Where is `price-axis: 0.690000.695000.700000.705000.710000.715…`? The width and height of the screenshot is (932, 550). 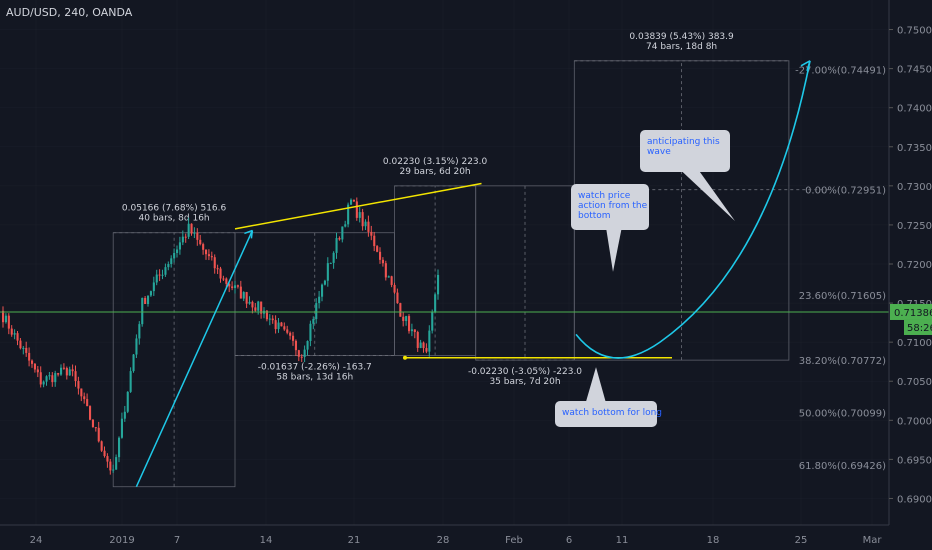 price-axis: 0.690000.695000.700000.705000.710000.715… is located at coordinates (910, 262).